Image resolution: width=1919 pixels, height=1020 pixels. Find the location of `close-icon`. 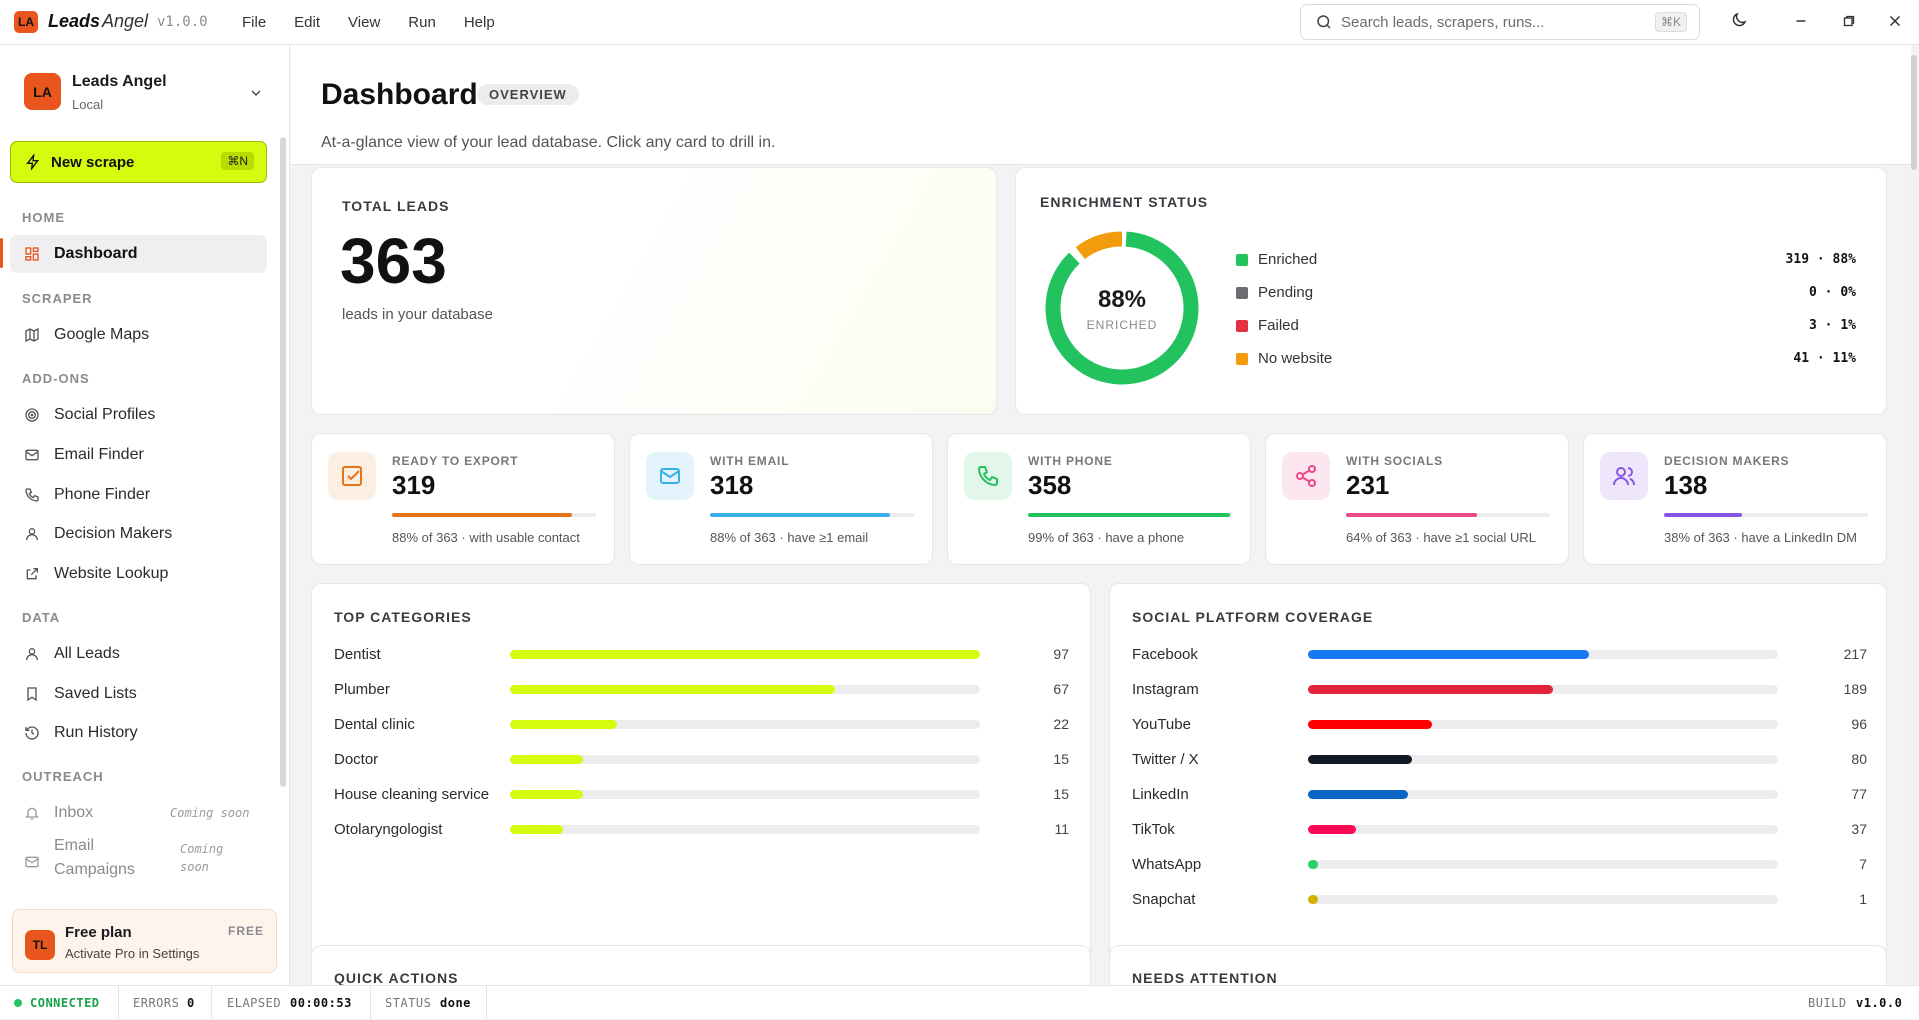

close-icon is located at coordinates (1895, 21).